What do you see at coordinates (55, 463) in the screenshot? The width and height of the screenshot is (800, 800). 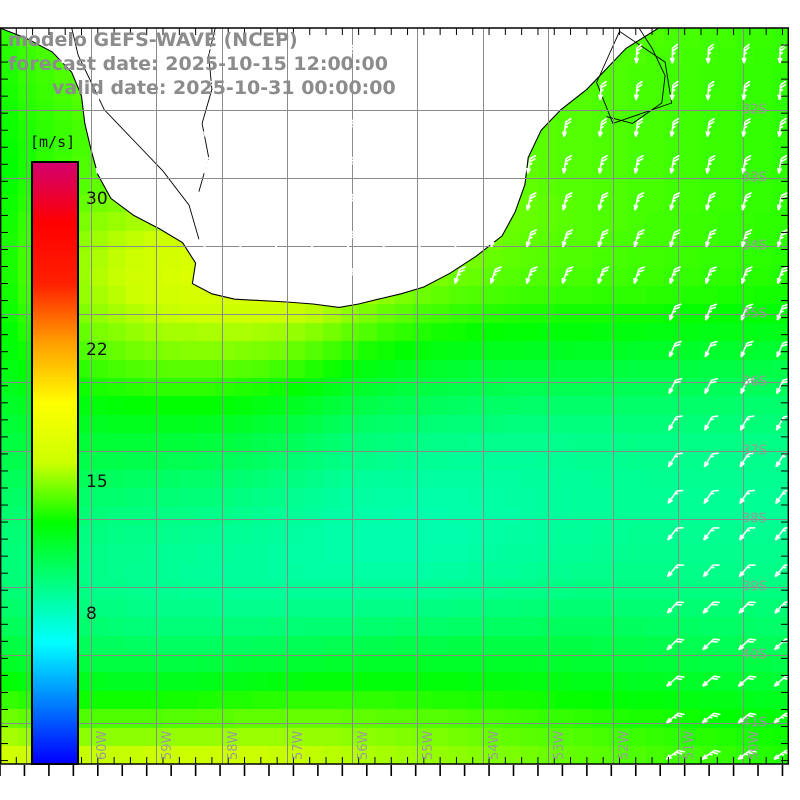 I see `colorbar` at bounding box center [55, 463].